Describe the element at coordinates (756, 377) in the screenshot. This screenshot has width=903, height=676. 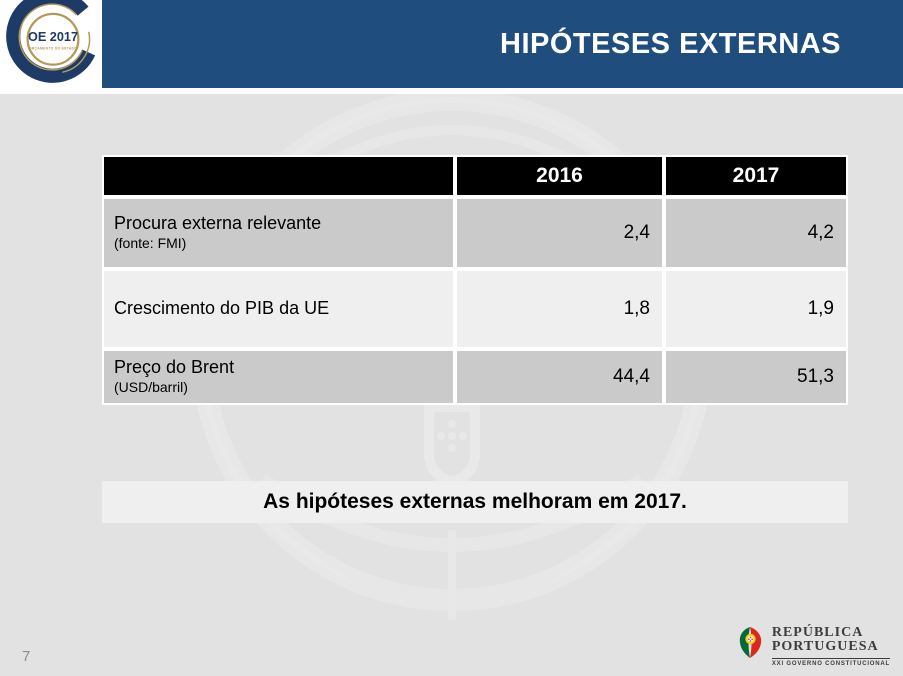
I see `table-cell-2017: 51,3` at that location.